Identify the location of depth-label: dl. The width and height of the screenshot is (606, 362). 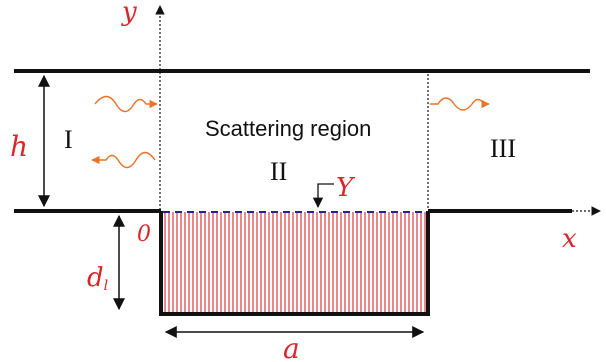
(97, 278).